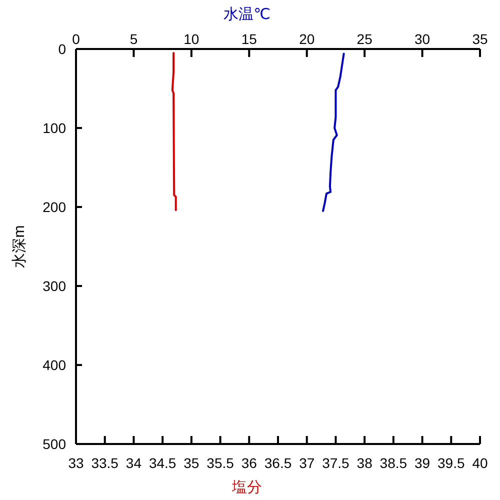  What do you see at coordinates (336, 463) in the screenshot?
I see `x-tick-label: 37.5` at bounding box center [336, 463].